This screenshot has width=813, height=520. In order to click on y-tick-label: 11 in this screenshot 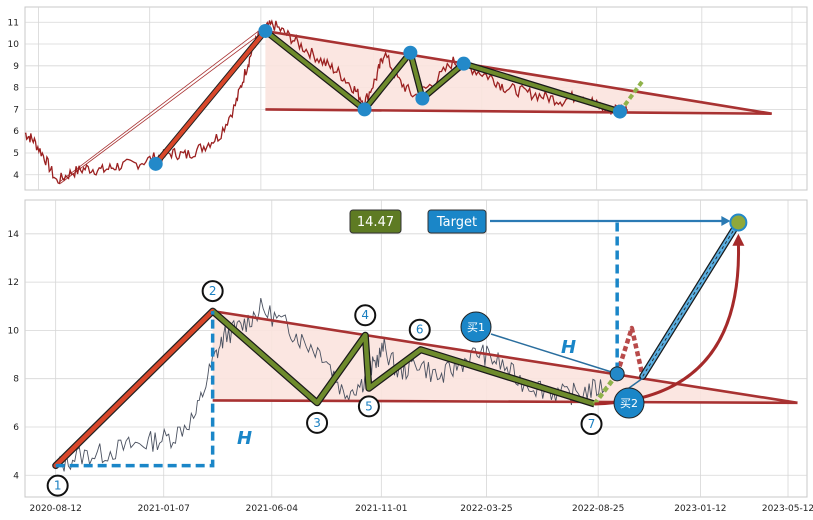, I will do `click(13, 23)`.